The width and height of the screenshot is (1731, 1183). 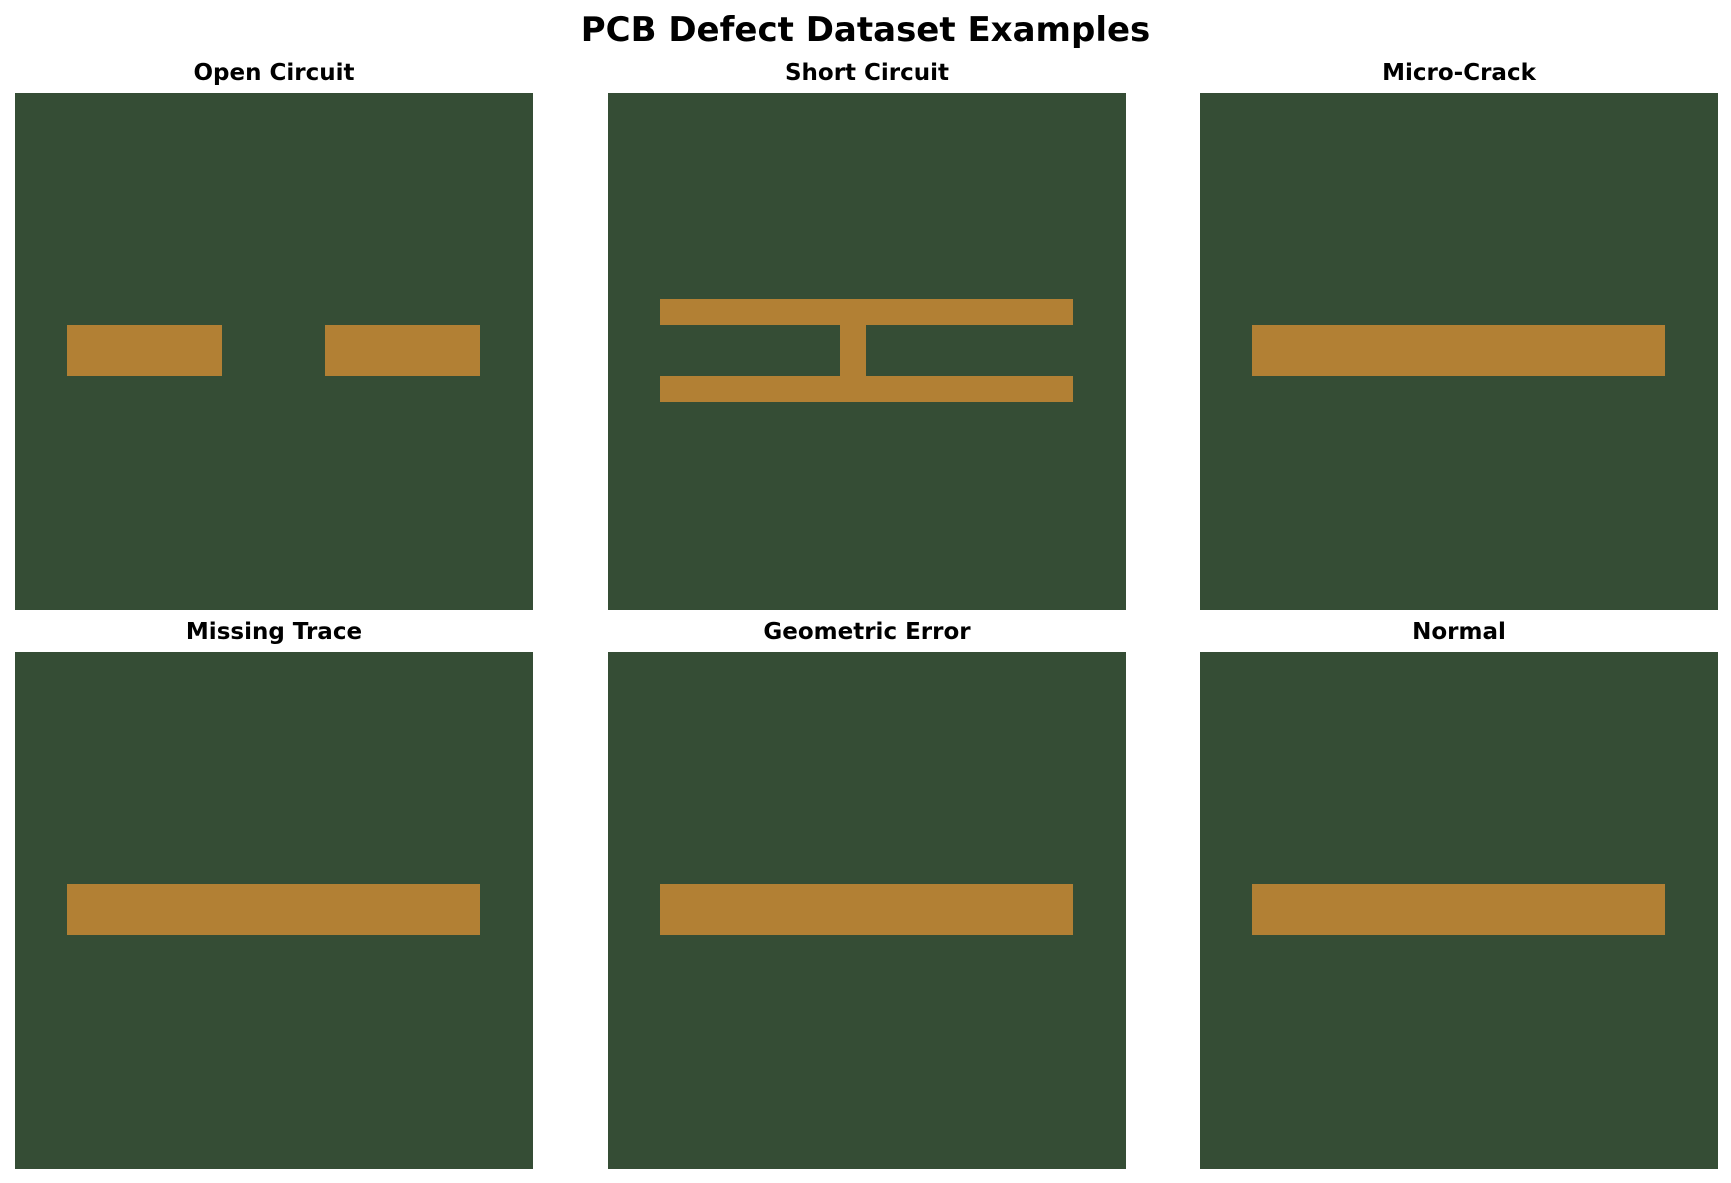 What do you see at coordinates (274, 73) in the screenshot?
I see `panel-title-open-circuit: Open Circuit` at bounding box center [274, 73].